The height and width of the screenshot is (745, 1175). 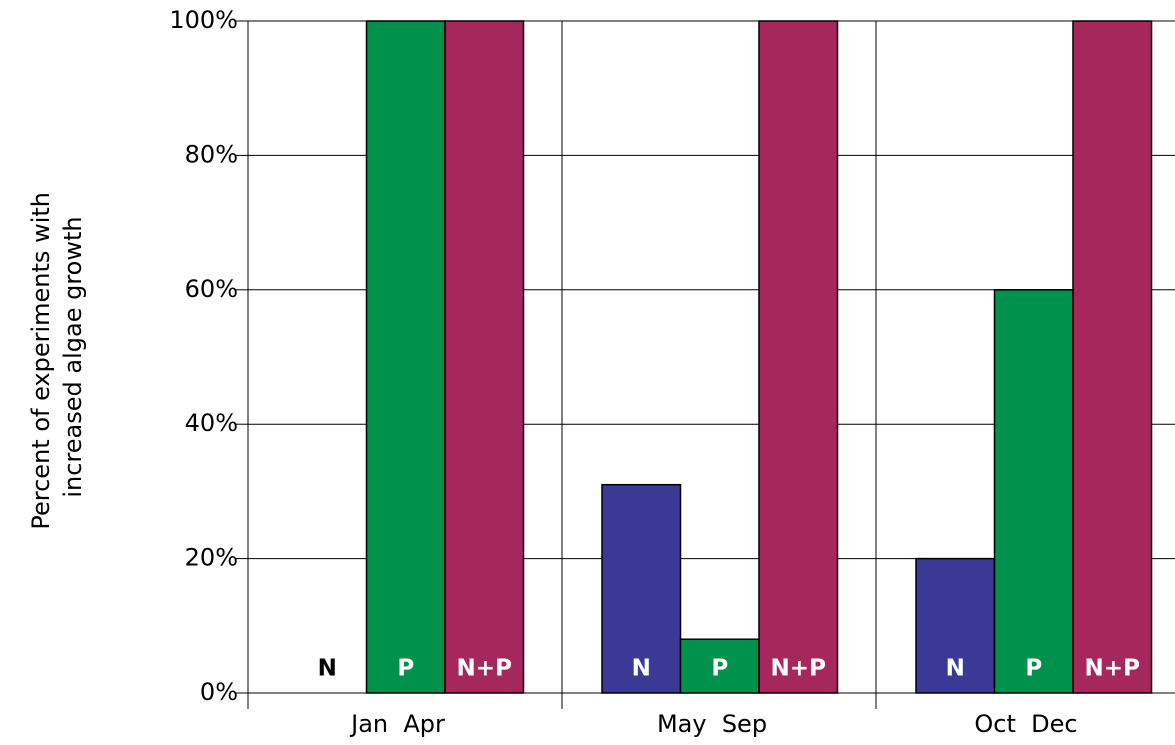 I want to click on x-tick-label: Oct Dec, so click(x=1025, y=724).